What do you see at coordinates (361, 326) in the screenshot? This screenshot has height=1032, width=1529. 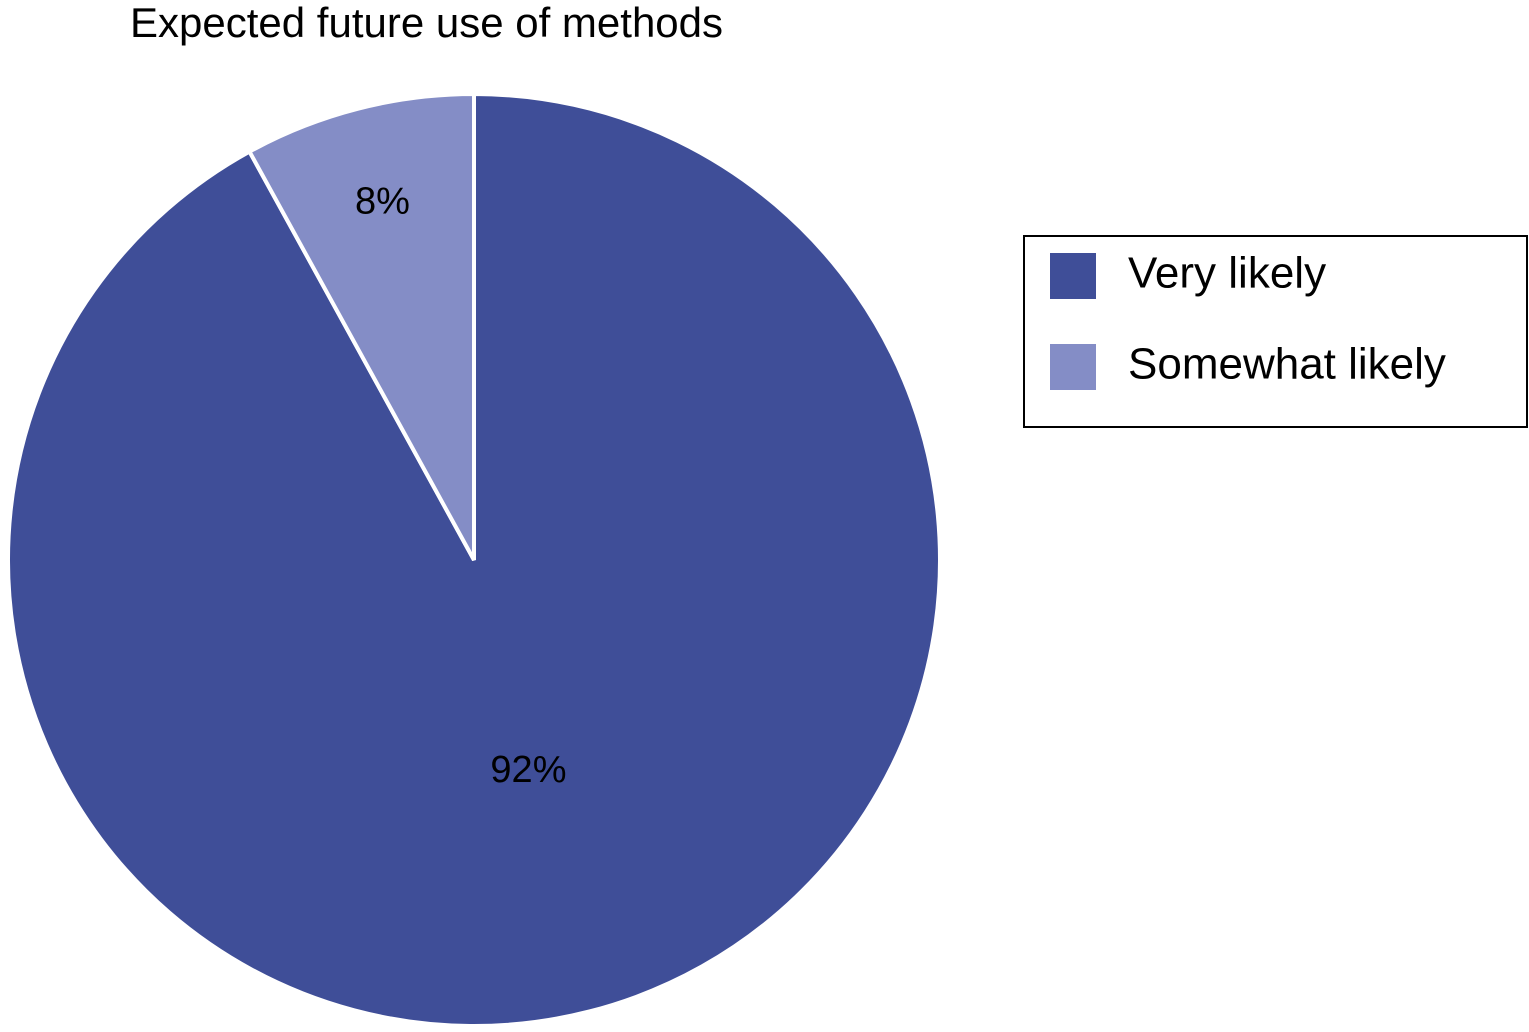 I see `pie-slice` at bounding box center [361, 326].